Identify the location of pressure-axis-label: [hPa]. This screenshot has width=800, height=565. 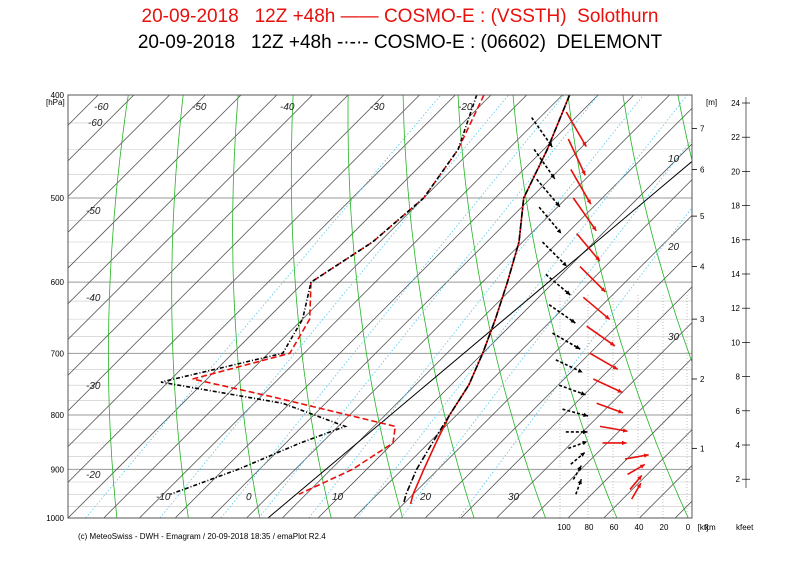
(55, 102).